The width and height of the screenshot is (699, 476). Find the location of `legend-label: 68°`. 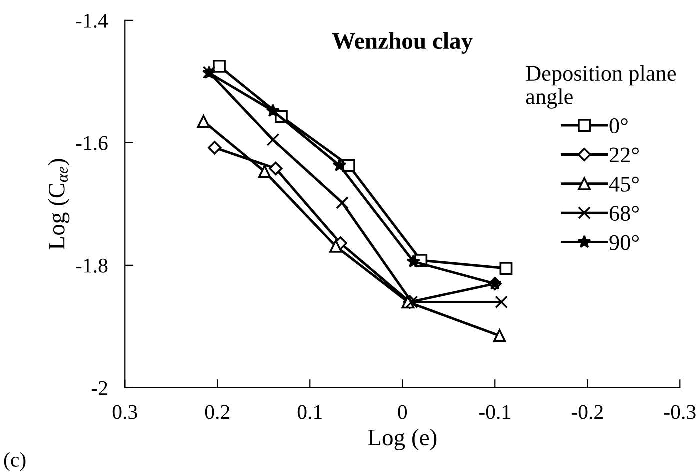

legend-label: 68° is located at coordinates (624, 214).